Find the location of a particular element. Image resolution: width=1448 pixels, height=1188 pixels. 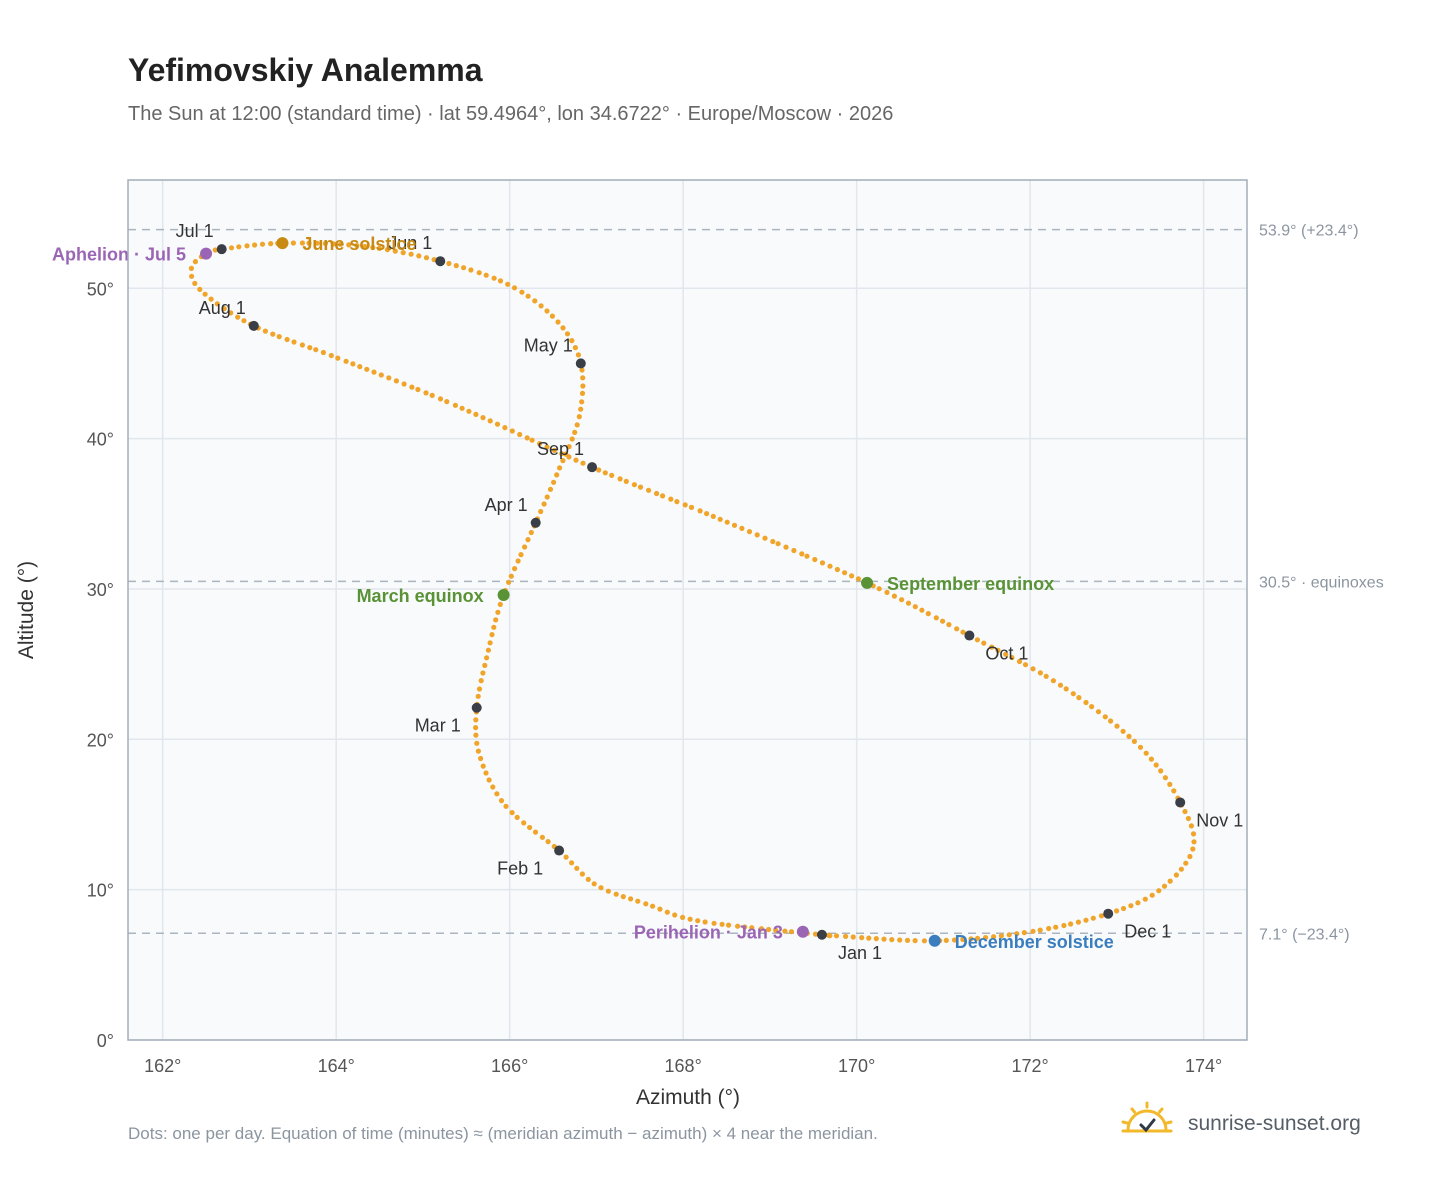

brand: sunrise-sunset.org is located at coordinates (1240, 1123).